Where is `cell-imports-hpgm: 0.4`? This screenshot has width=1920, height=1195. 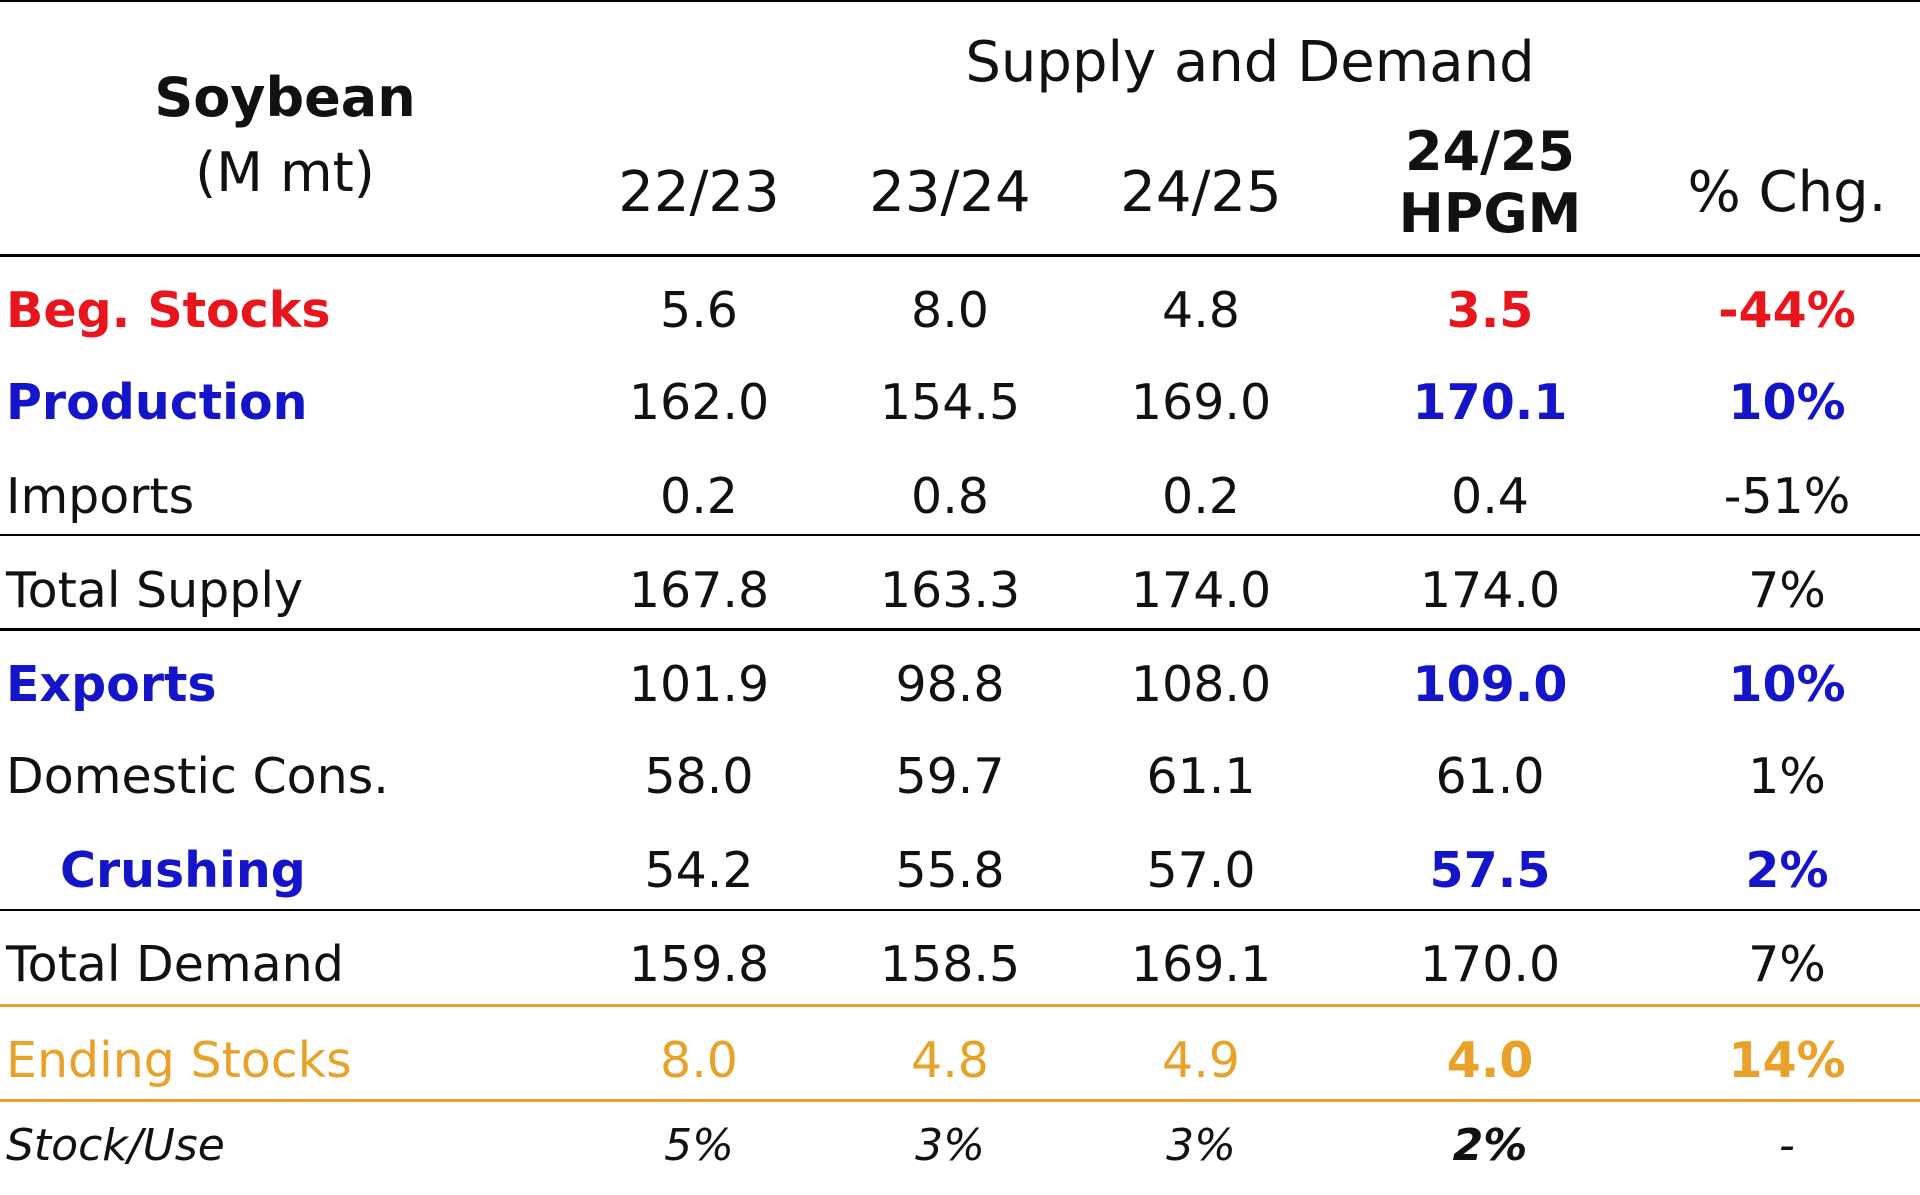
cell-imports-hpgm: 0.4 is located at coordinates (1490, 496).